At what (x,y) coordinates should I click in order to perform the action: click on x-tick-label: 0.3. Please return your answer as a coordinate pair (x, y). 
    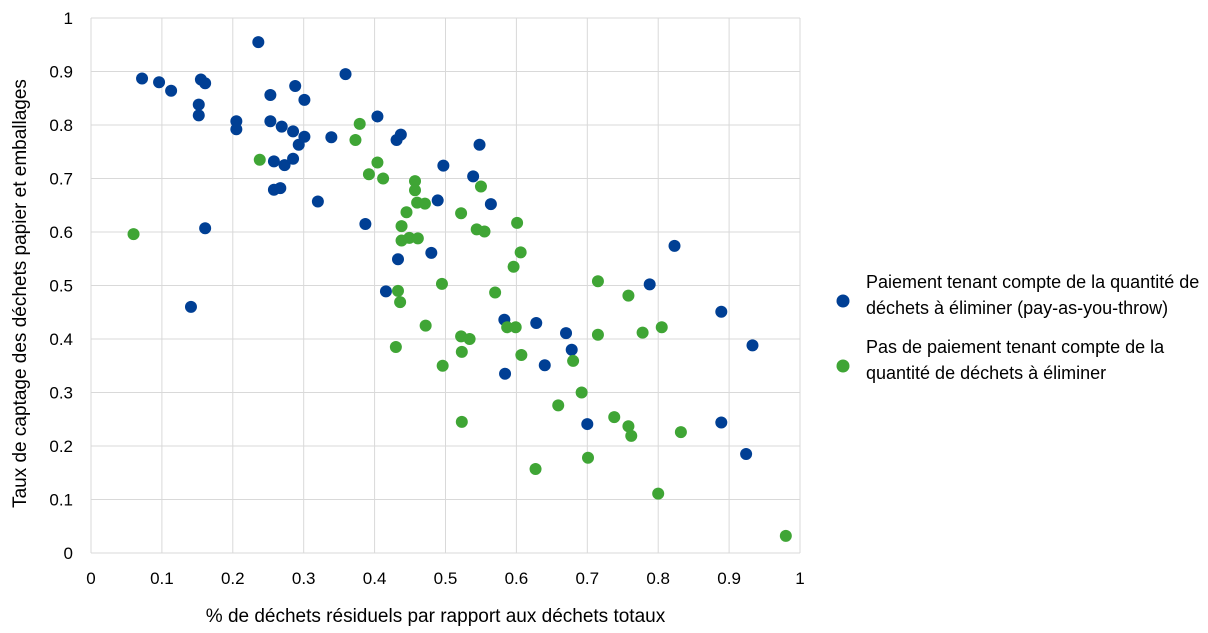
    Looking at the image, I should click on (304, 578).